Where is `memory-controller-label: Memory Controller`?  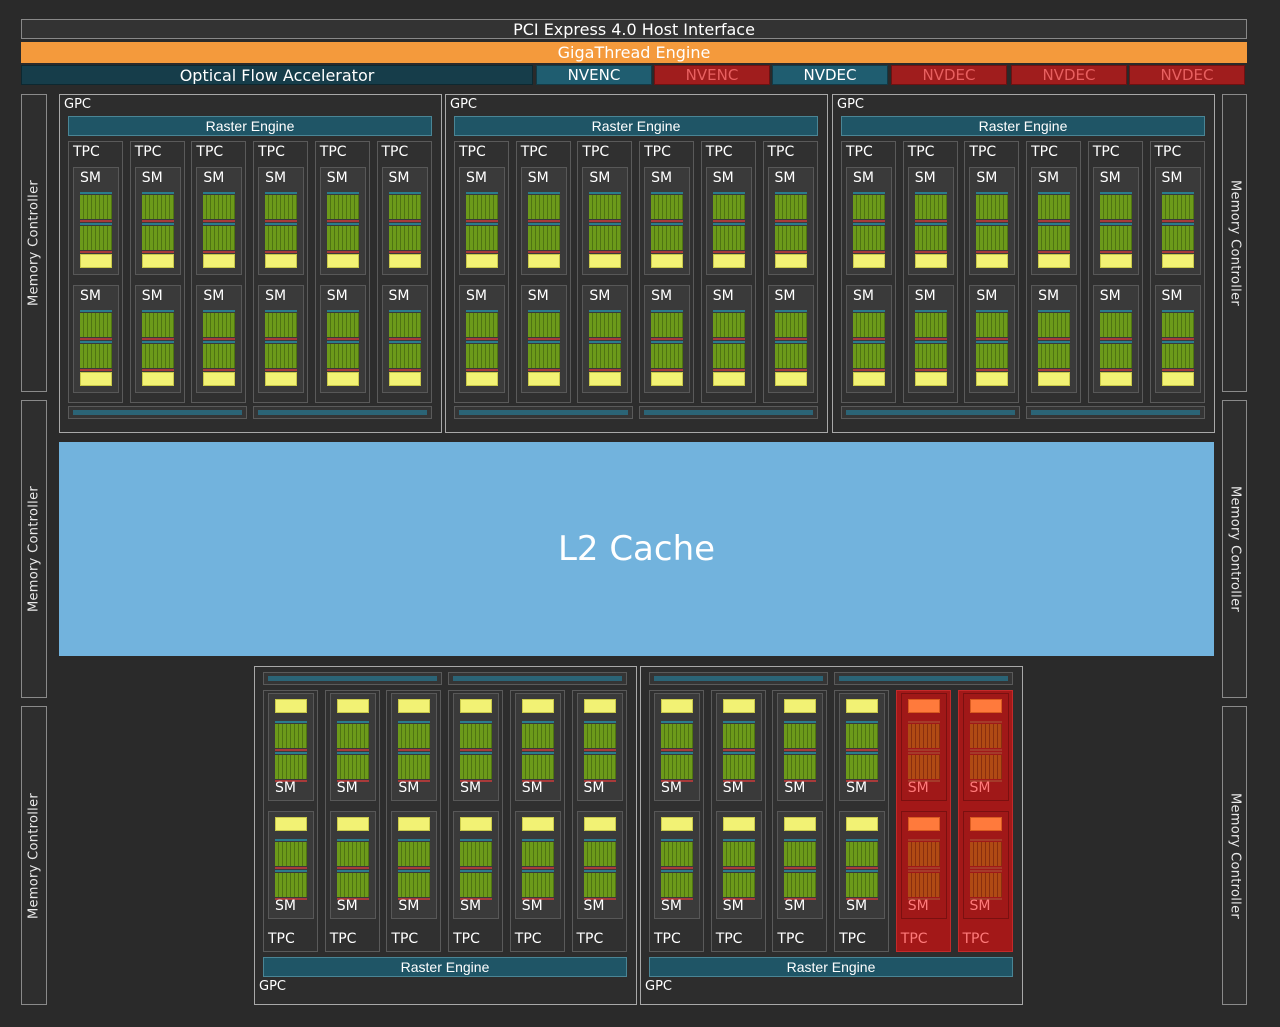
memory-controller-label: Memory Controller is located at coordinates (34, 243).